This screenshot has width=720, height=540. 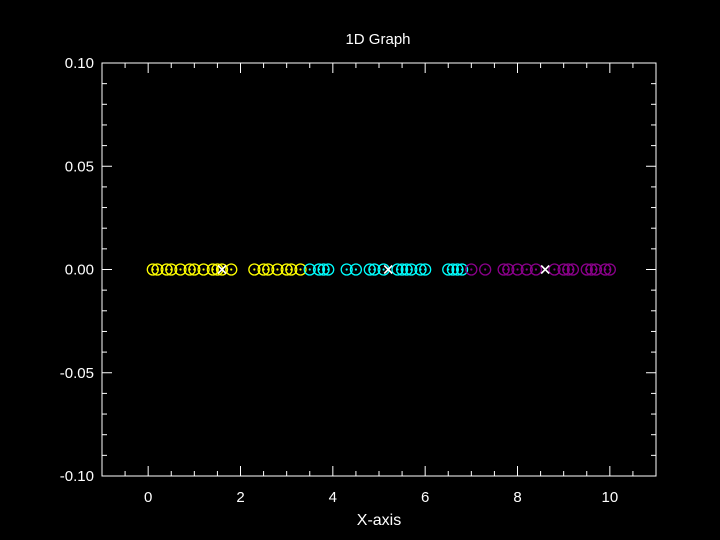 I want to click on y-tick-label: -0.05, so click(x=77, y=373).